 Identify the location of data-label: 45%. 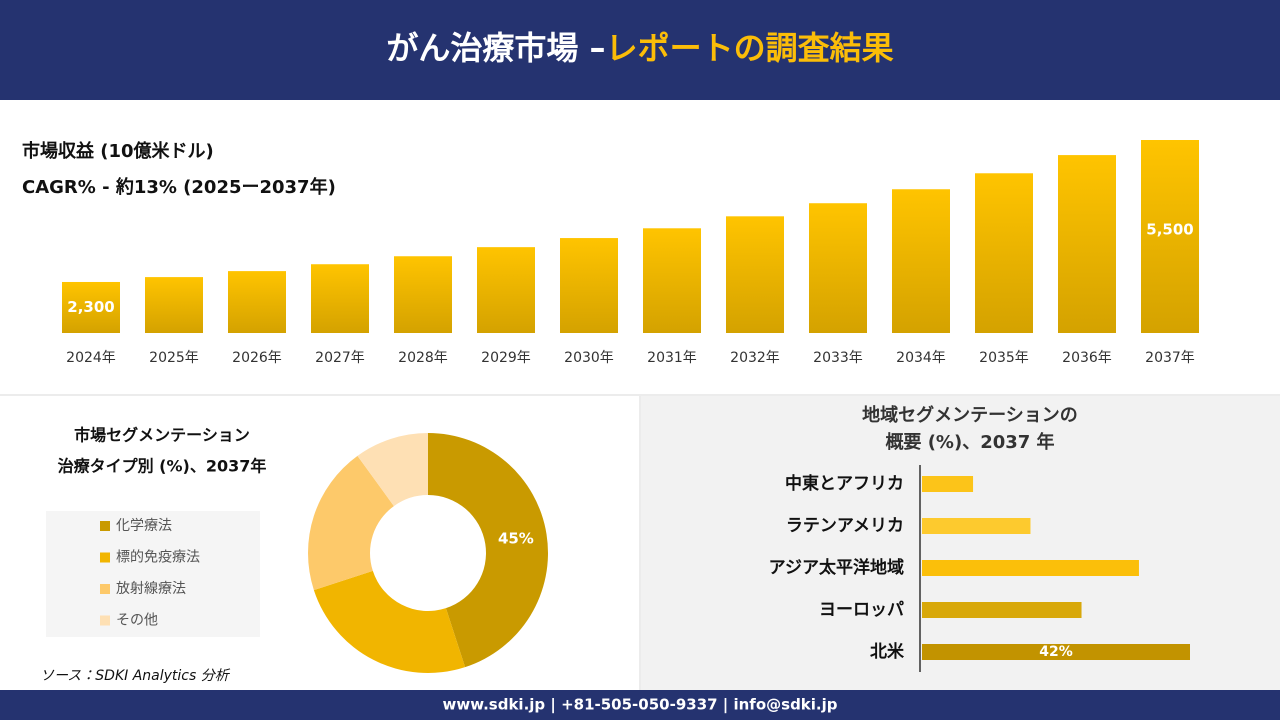
(516, 539).